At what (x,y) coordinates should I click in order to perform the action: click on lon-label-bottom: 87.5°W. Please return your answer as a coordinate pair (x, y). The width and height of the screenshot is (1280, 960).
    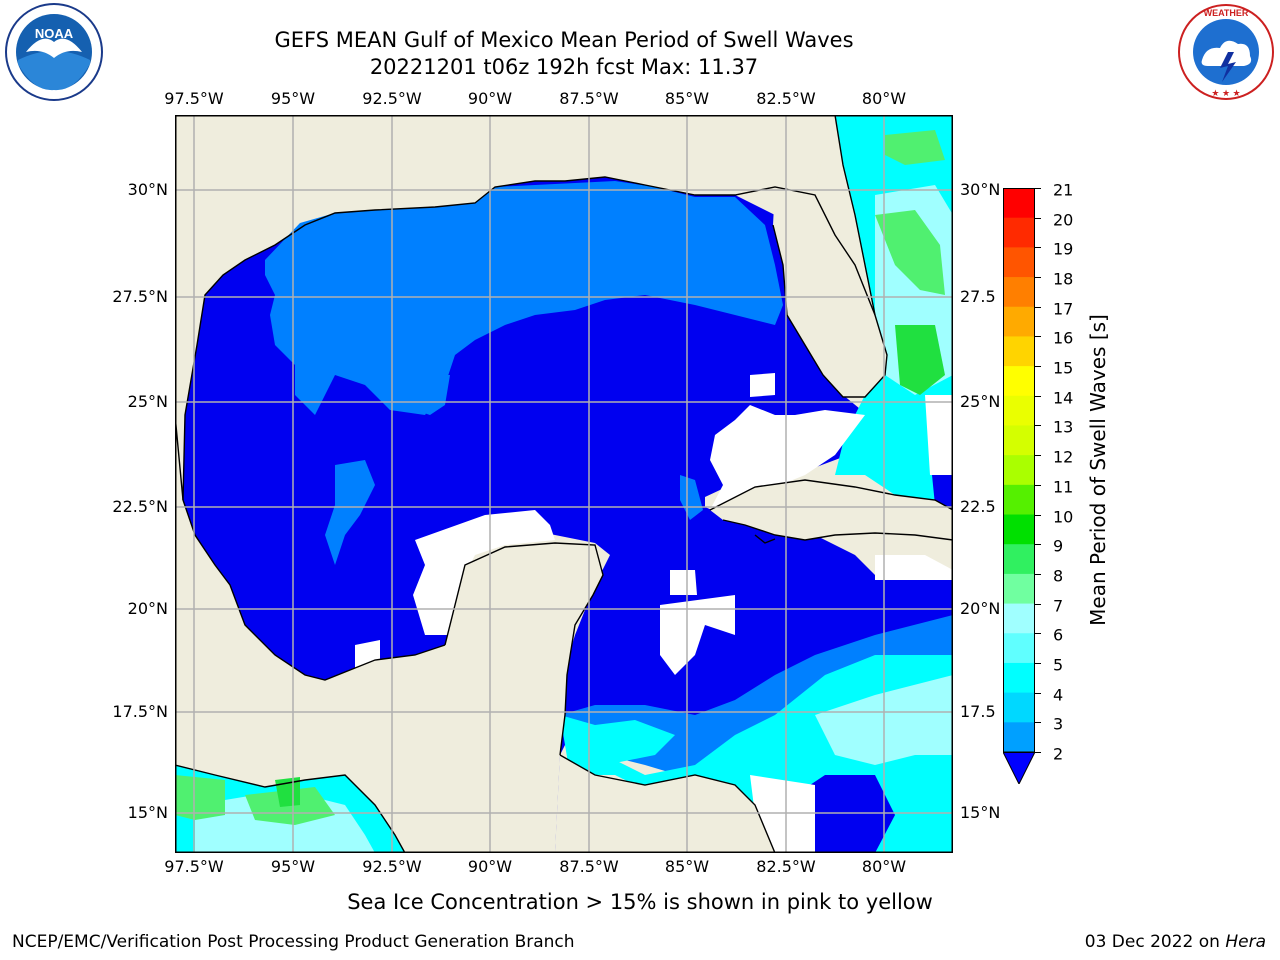
    Looking at the image, I should click on (589, 866).